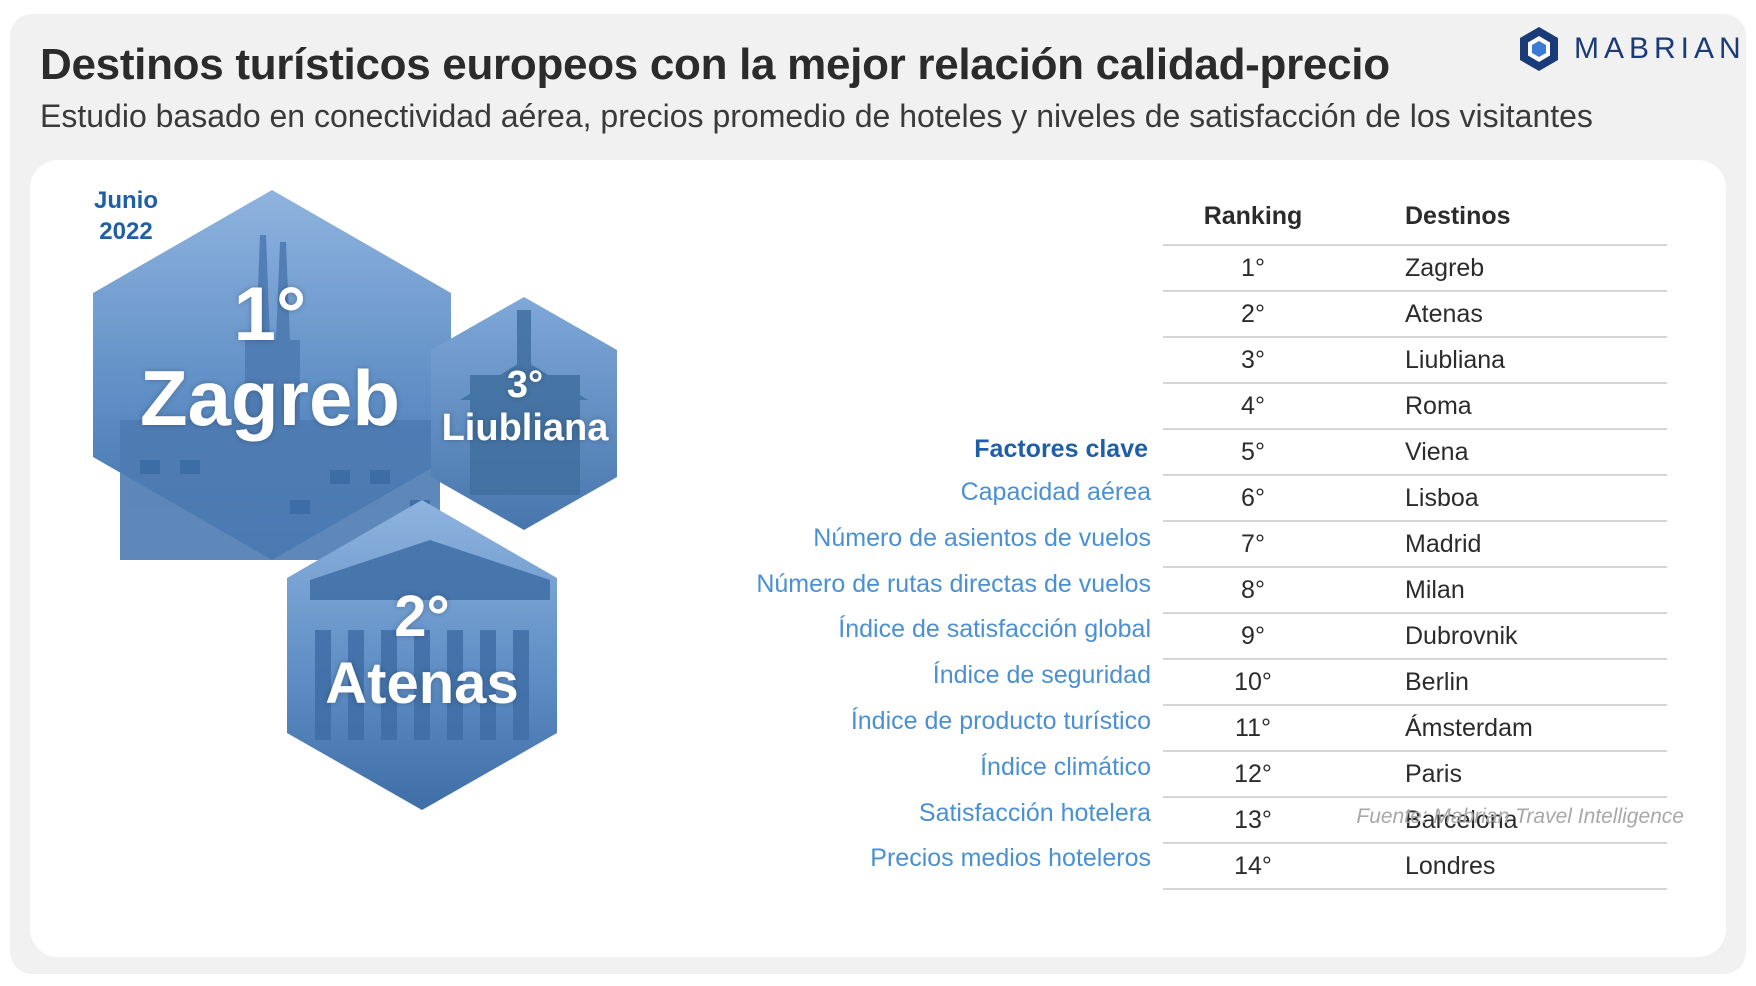 The width and height of the screenshot is (1756, 986). Describe the element at coordinates (1445, 267) in the screenshot. I see `destination-cell: Zagreb` at that location.